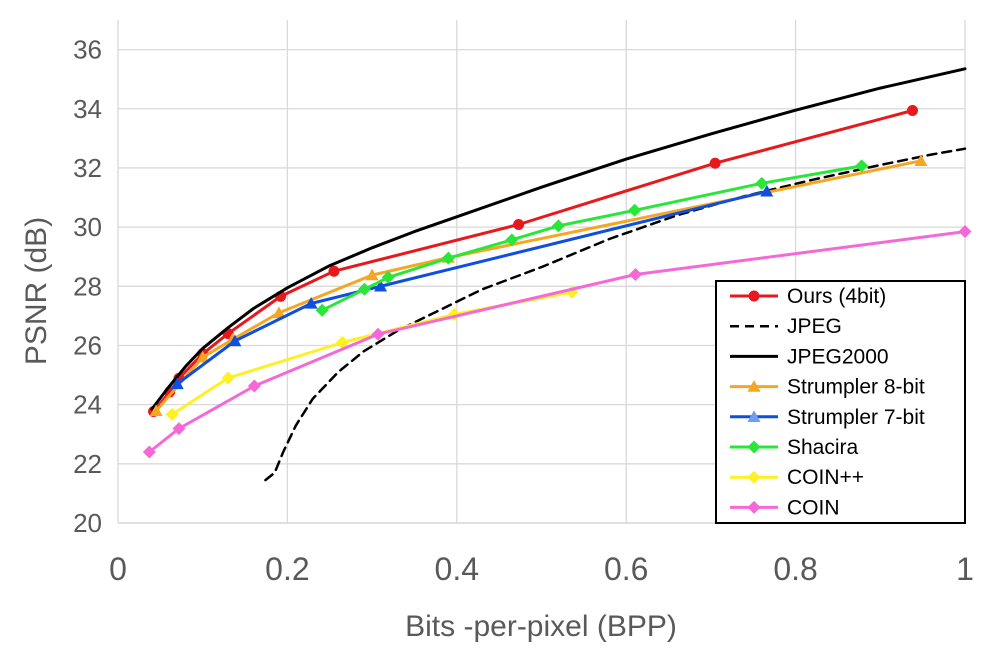 The height and width of the screenshot is (651, 997). I want to click on legend-label-coin: COIN, so click(813, 507).